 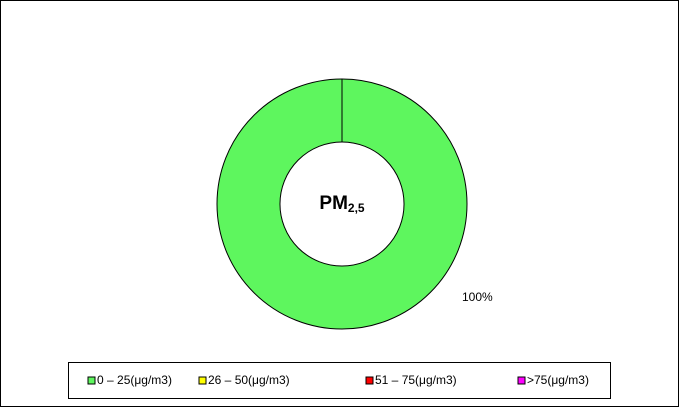 I want to click on legend-label: 51 – 75(μg/m3), so click(x=416, y=380).